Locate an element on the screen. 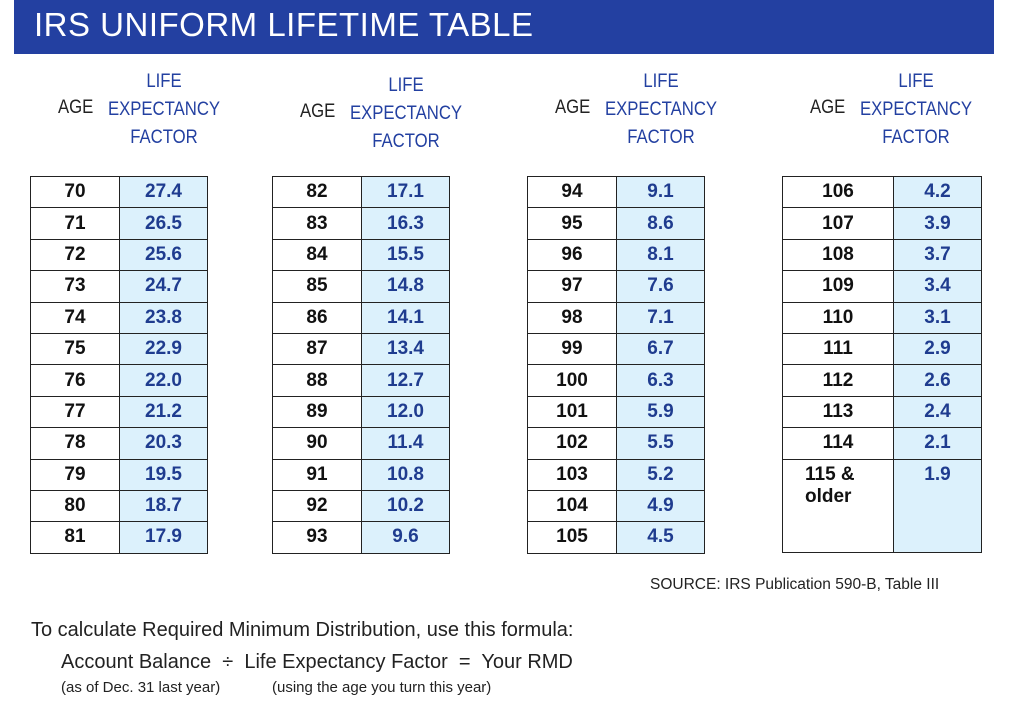 The height and width of the screenshot is (702, 1024). table-row: 96 8.1 is located at coordinates (616, 255).